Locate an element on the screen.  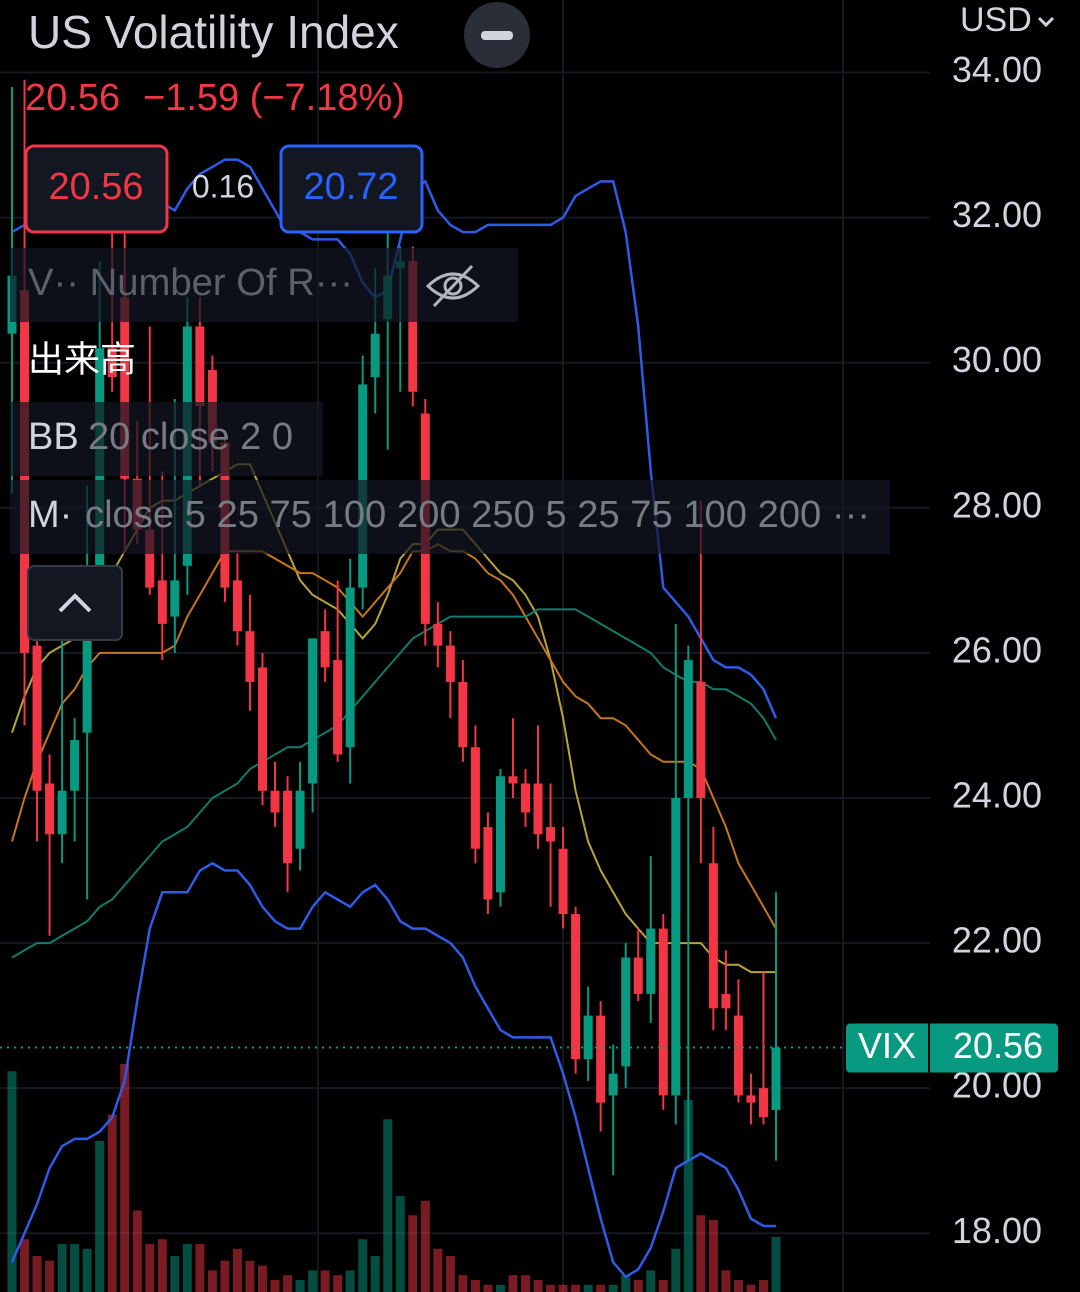
y-tick-label: 34.00 is located at coordinates (997, 69).